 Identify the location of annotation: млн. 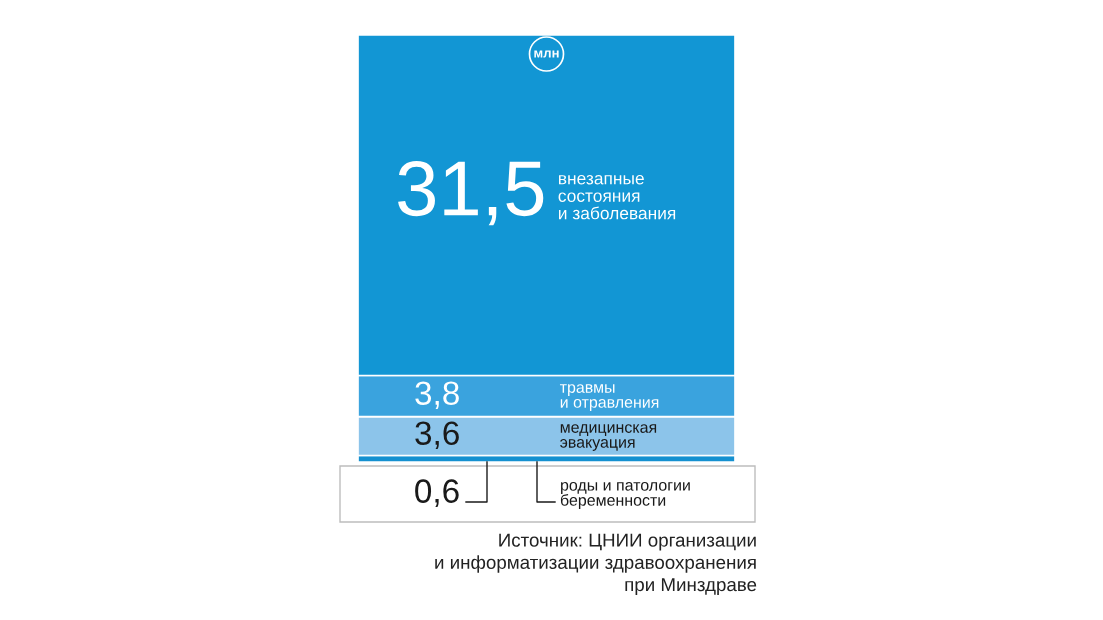
(546, 54).